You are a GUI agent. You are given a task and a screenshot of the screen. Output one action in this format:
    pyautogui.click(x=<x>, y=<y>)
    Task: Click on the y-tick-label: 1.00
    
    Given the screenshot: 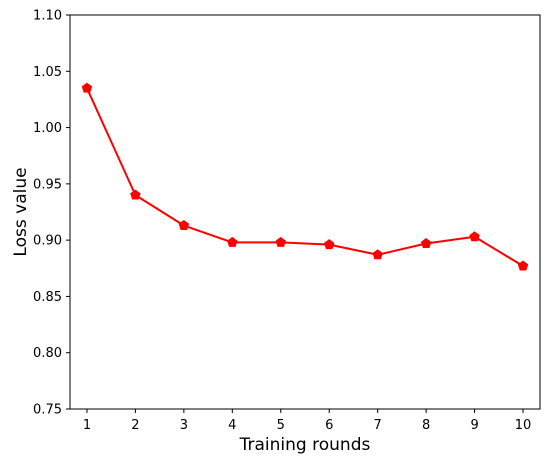 What is the action you would take?
    pyautogui.click(x=47, y=128)
    